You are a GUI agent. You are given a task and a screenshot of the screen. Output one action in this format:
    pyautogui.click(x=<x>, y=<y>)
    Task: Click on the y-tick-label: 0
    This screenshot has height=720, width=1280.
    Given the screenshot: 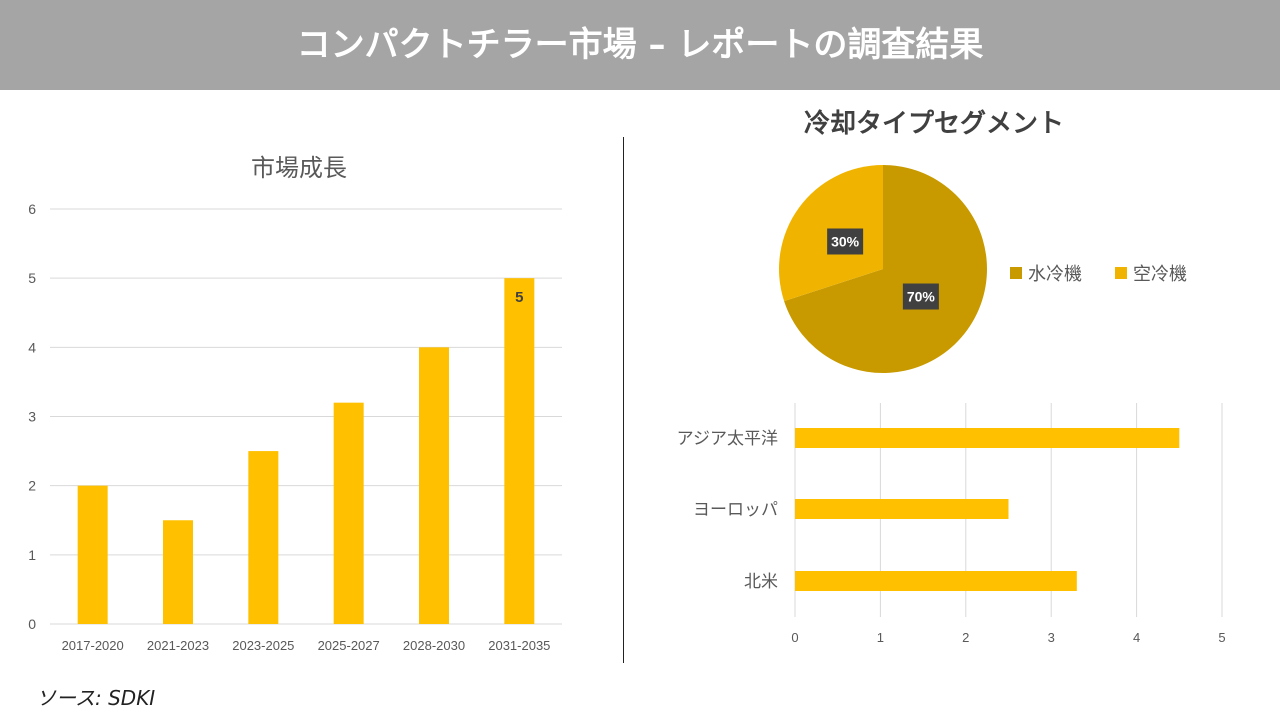 What is the action you would take?
    pyautogui.click(x=32, y=624)
    